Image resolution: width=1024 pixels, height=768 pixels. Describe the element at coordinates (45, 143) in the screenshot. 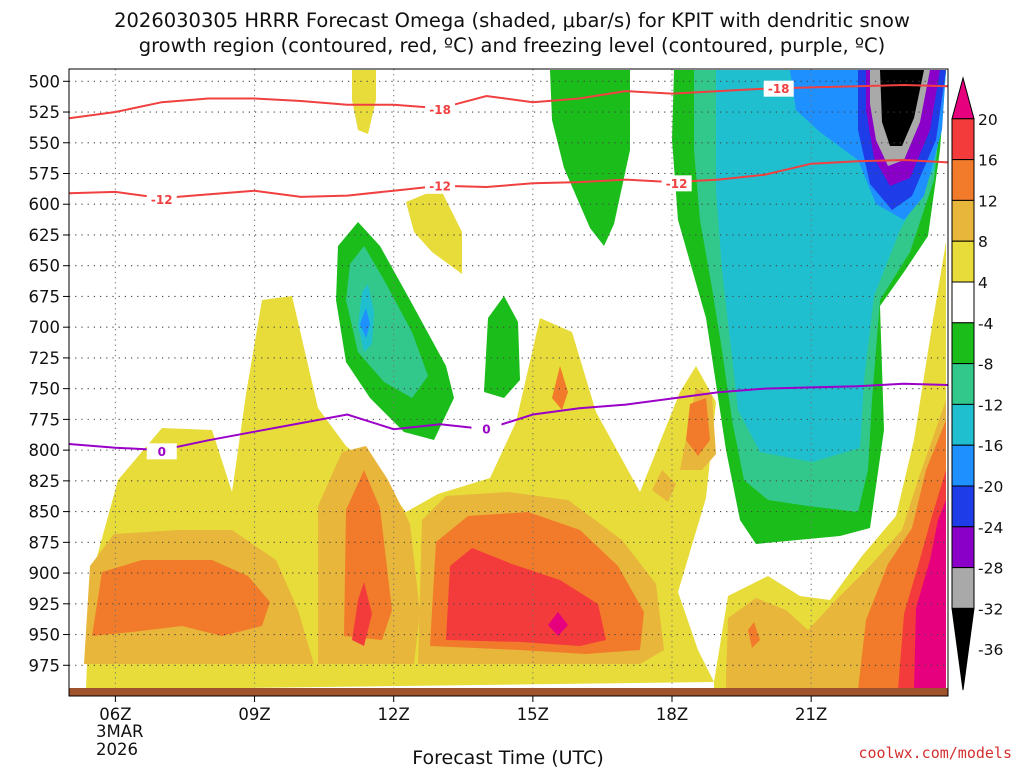

I see `y-tick-label-550: 550` at that location.